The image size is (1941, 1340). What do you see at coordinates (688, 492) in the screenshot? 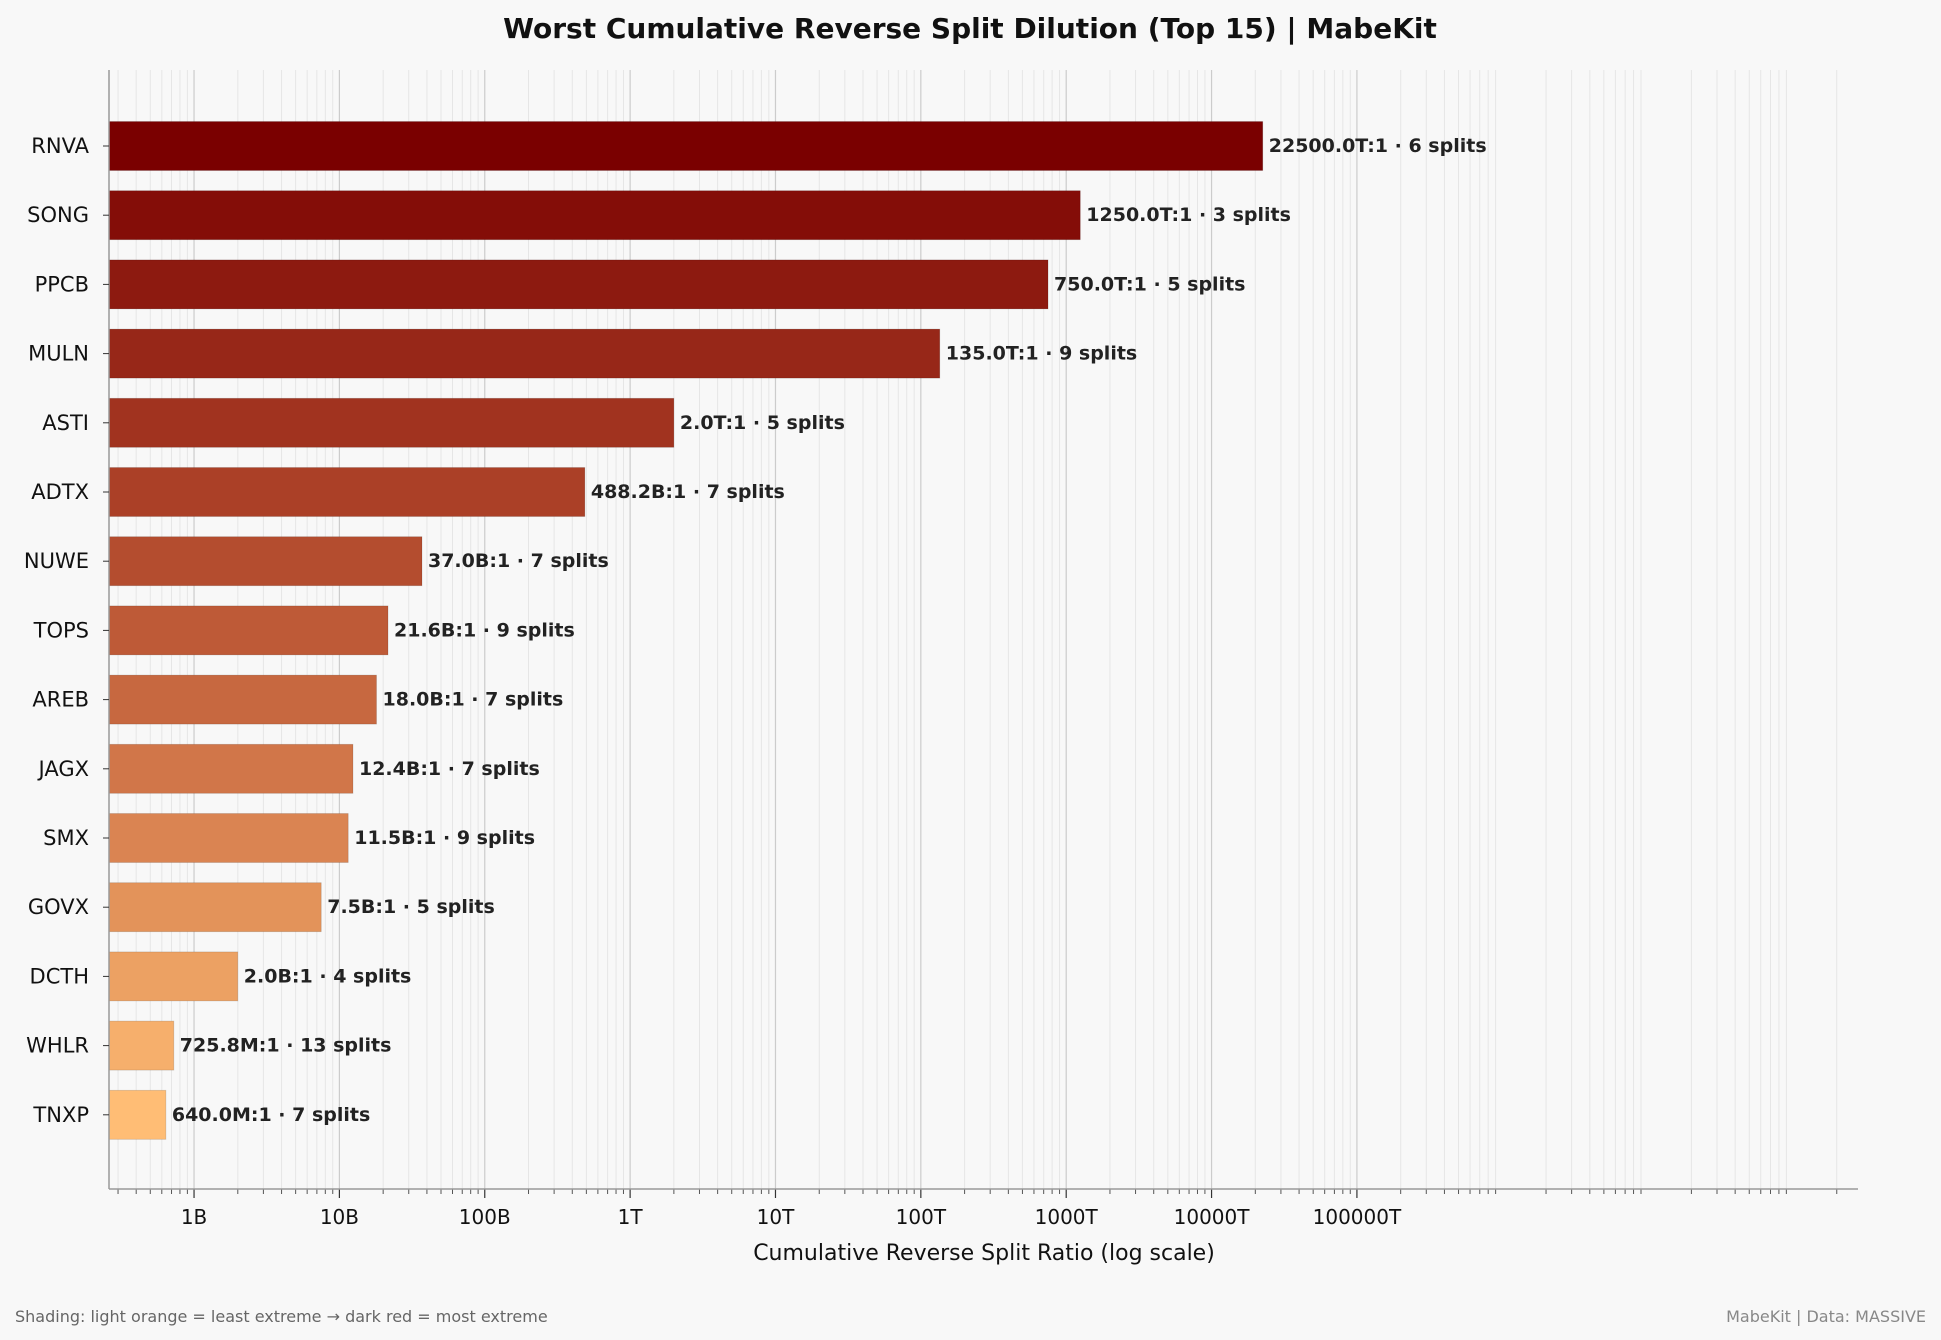
I see `bar-value-label: 488.2B:1 · 7 splits` at bounding box center [688, 492].